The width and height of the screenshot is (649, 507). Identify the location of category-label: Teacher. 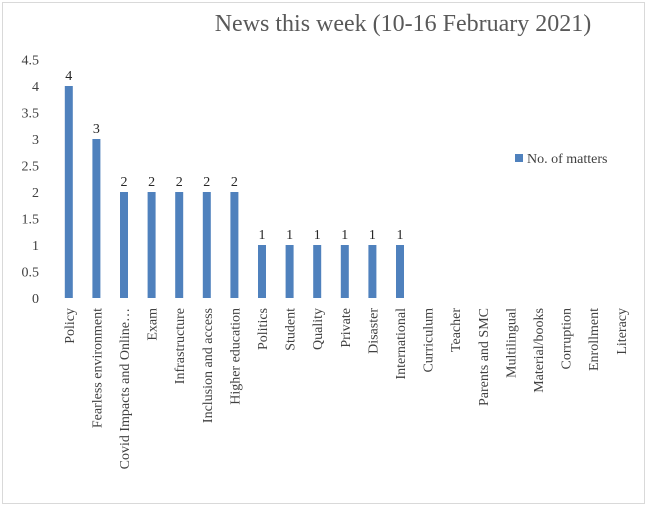
(456, 330).